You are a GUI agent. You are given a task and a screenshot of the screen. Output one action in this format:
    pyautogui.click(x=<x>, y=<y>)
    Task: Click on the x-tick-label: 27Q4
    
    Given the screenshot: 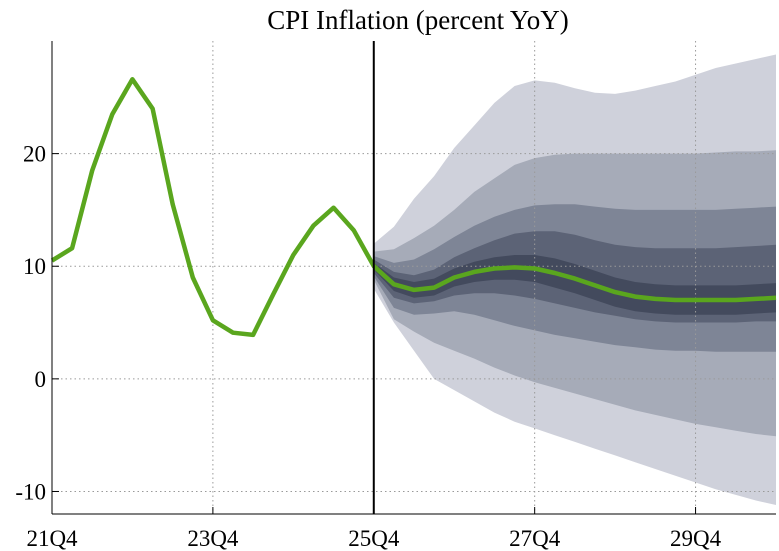 What is the action you would take?
    pyautogui.click(x=535, y=538)
    